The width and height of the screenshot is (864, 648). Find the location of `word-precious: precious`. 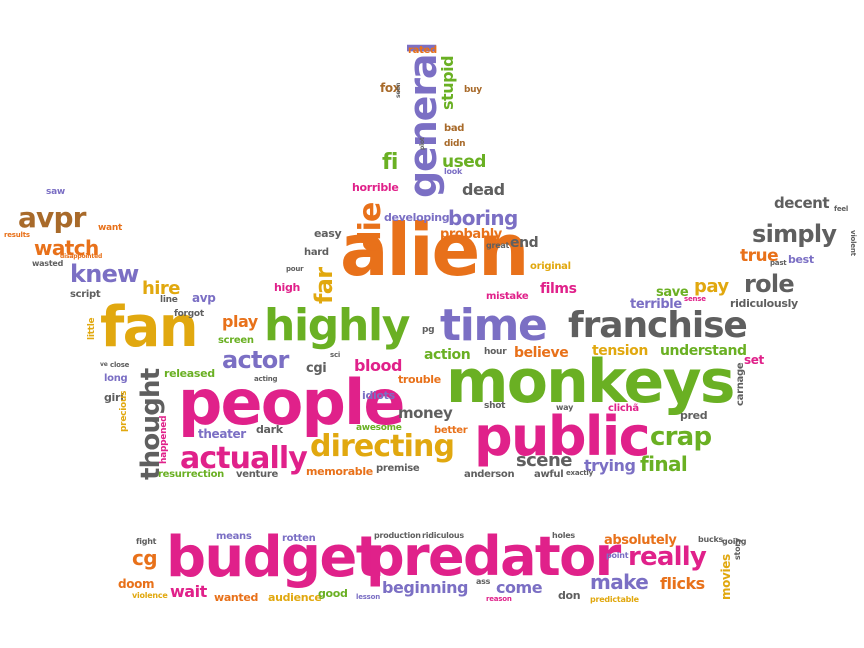

word-precious: precious is located at coordinates (124, 411).